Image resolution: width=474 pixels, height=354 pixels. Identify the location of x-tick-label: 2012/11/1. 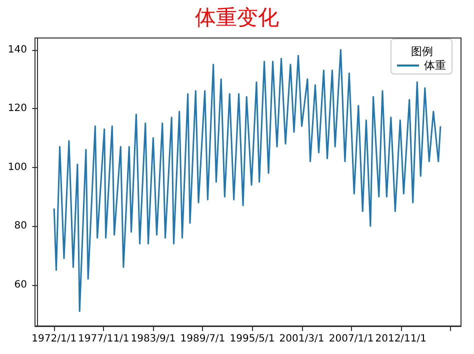
(401, 339).